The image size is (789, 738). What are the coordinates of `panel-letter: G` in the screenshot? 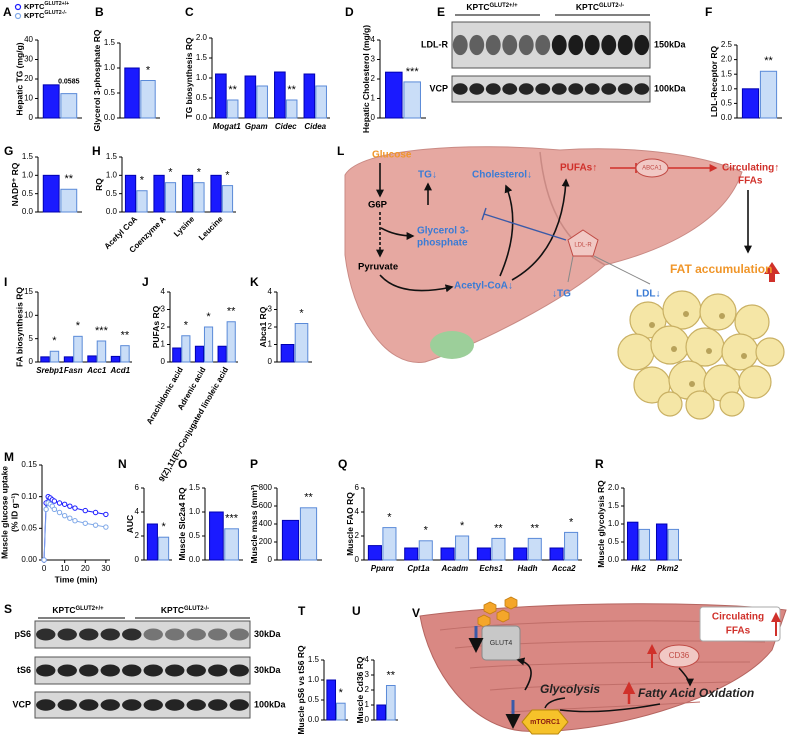 It's located at (8, 151).